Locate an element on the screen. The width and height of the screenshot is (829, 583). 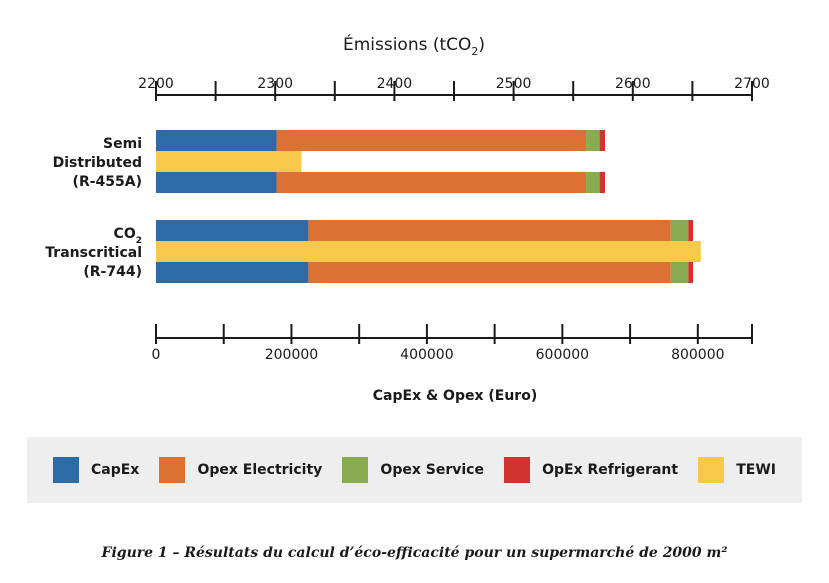
category-label-0-line-0: Semi is located at coordinates (122, 144).